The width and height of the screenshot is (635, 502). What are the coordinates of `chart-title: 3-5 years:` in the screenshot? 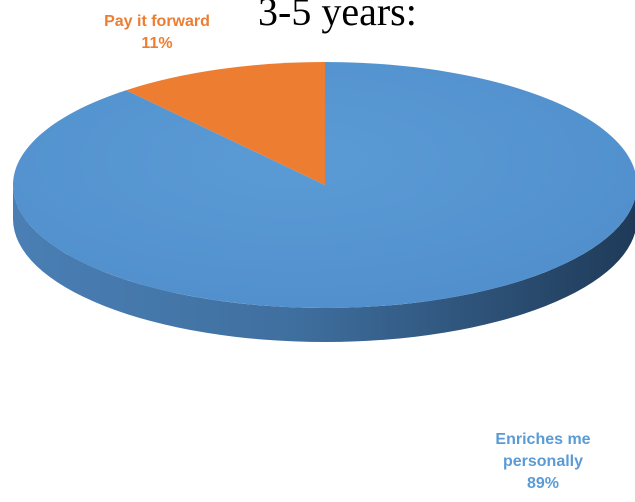 It's located at (337, 17).